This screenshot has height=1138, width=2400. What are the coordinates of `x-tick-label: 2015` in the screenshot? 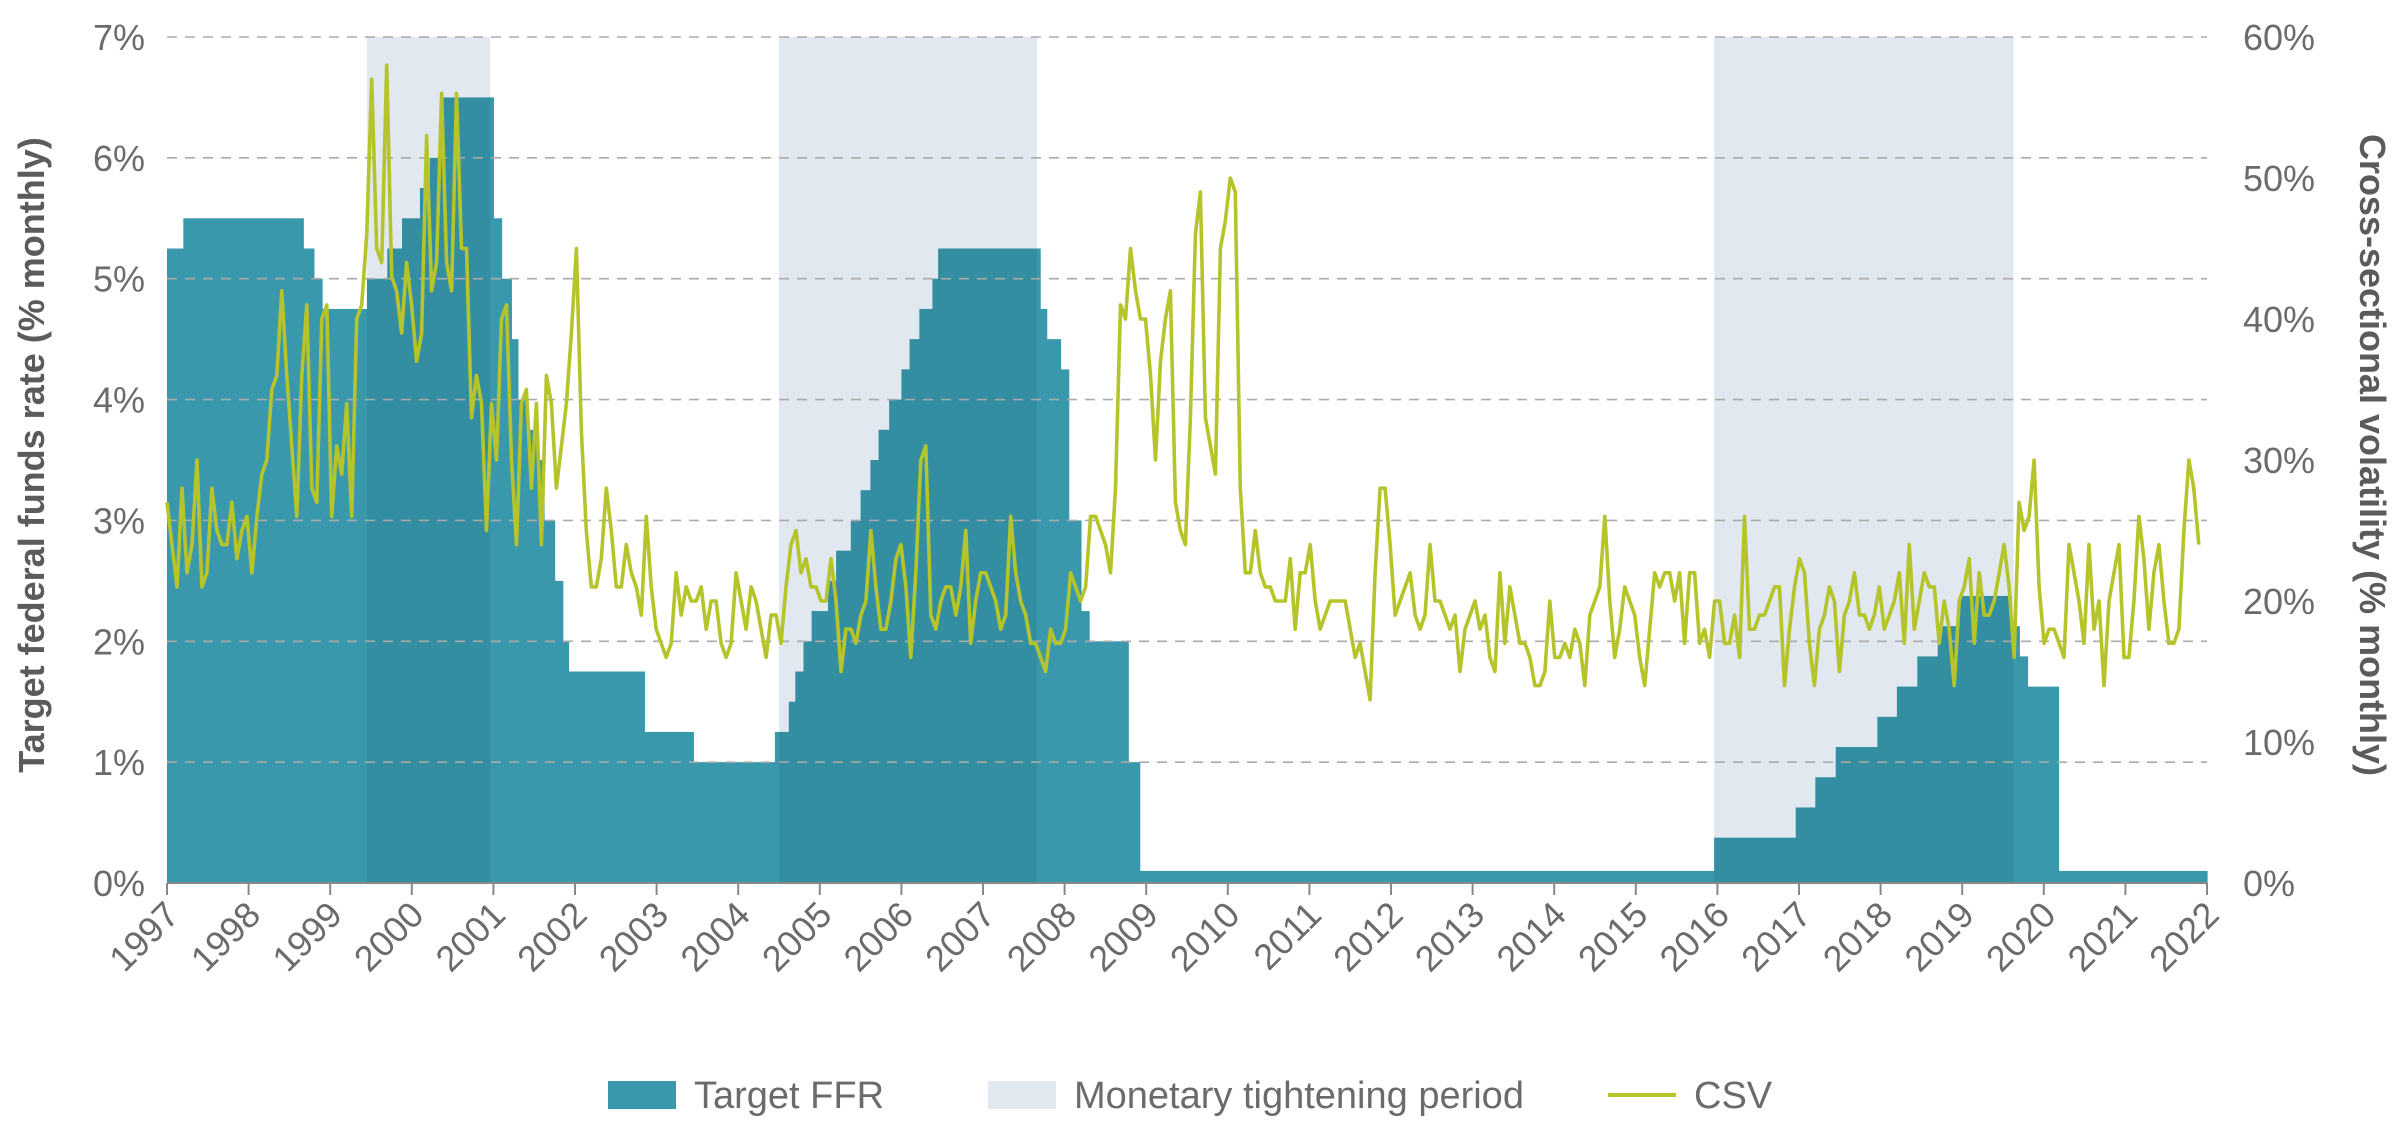 It's located at (1613, 937).